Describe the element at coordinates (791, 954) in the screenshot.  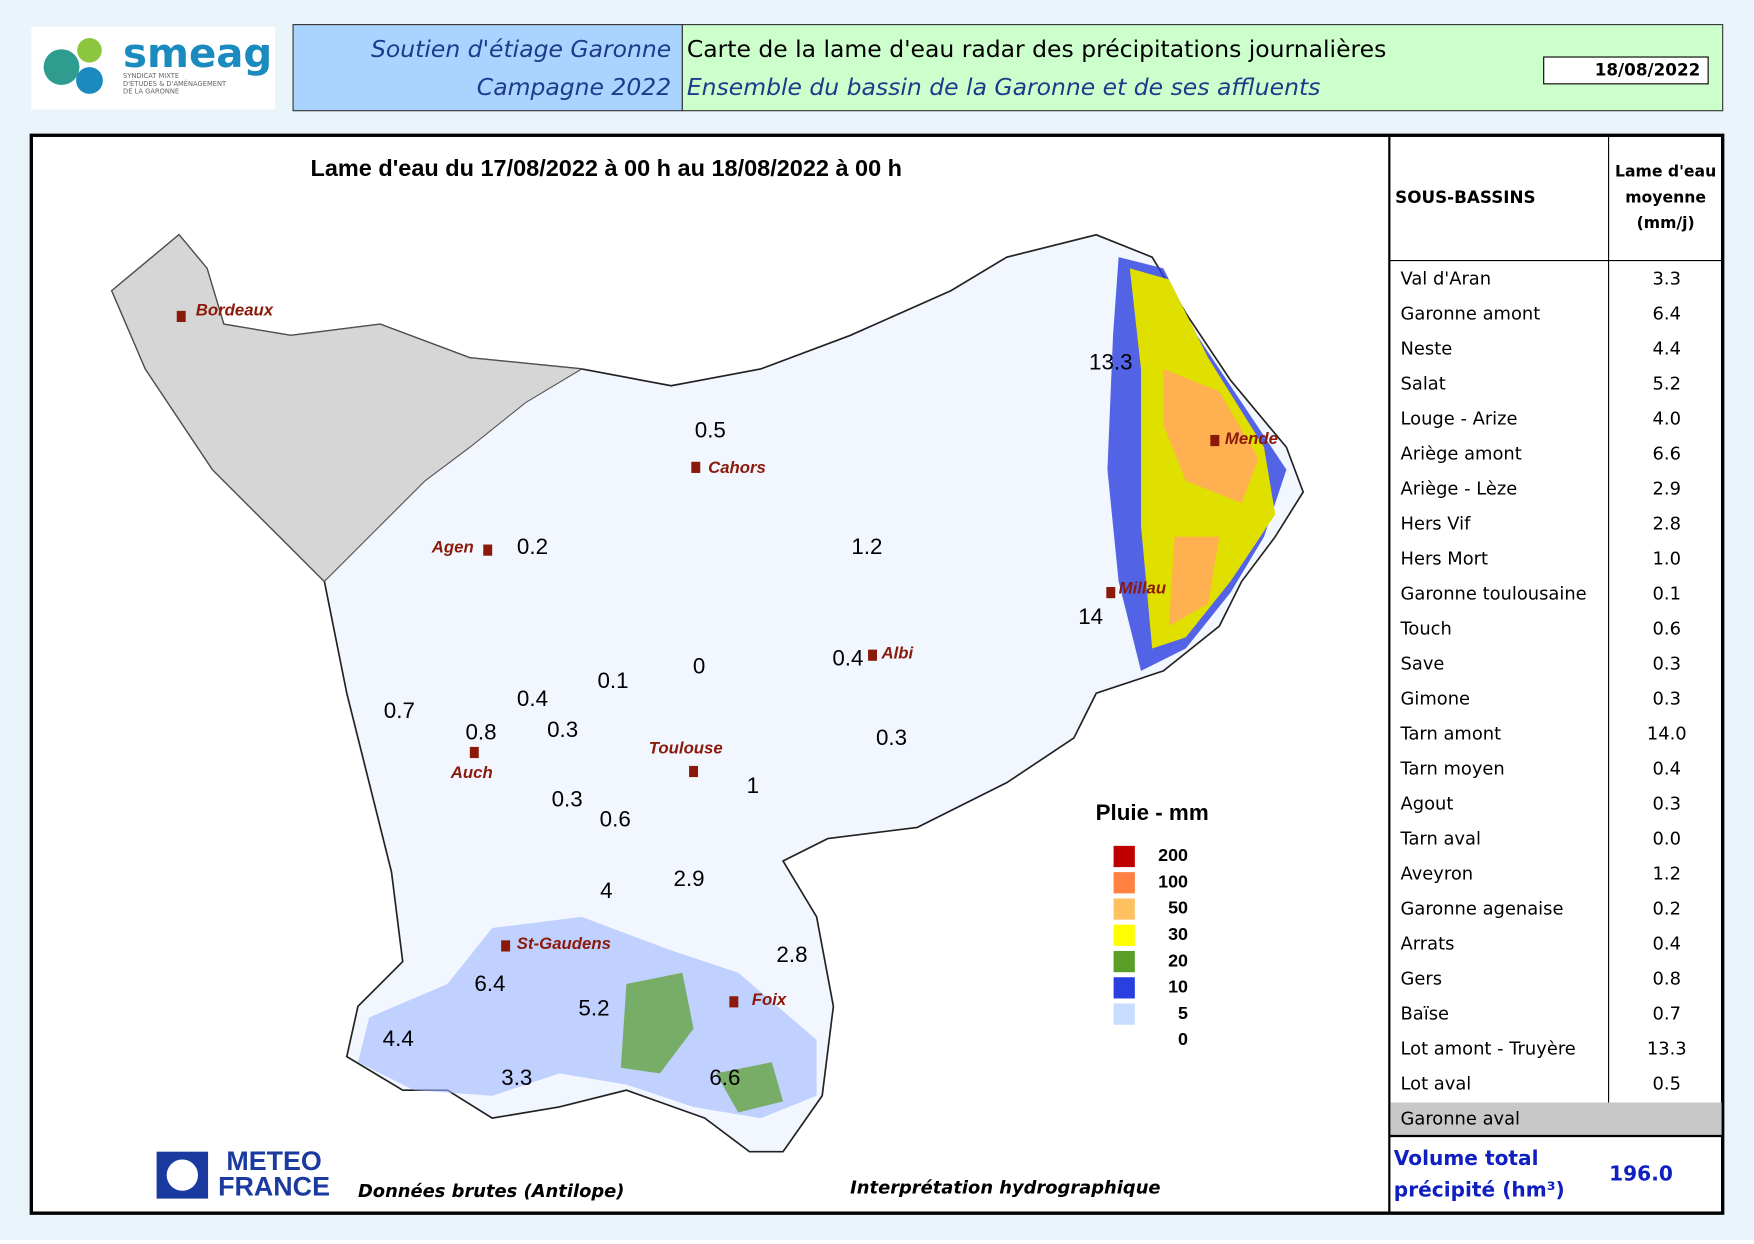
I see `basin-value: 2.8` at that location.